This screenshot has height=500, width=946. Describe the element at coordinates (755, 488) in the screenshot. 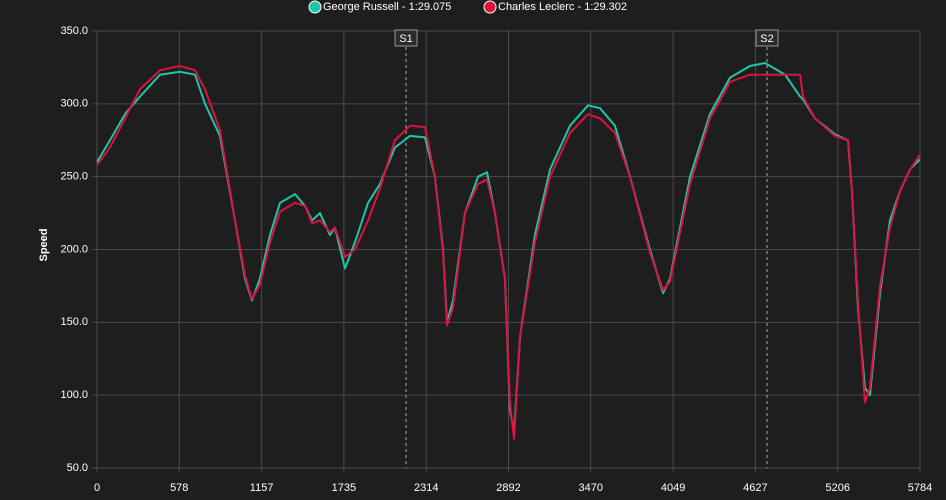

I see `x-tick-label: 4627` at that location.